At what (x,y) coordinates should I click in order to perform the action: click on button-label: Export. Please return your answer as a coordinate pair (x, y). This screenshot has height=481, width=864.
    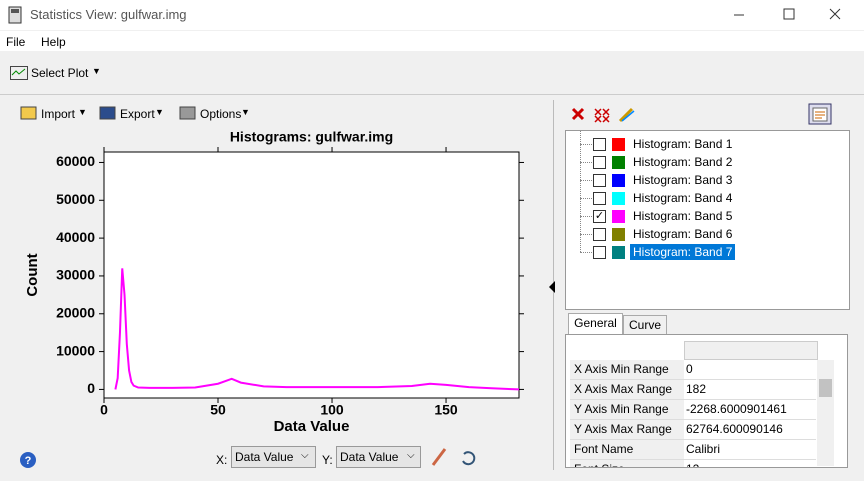
    Looking at the image, I should click on (137, 114).